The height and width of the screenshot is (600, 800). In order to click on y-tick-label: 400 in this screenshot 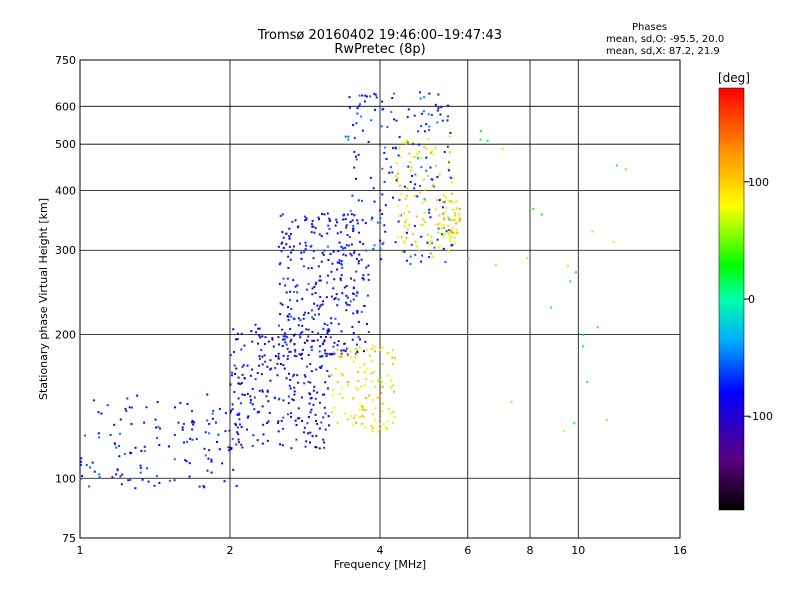, I will do `click(65, 190)`.